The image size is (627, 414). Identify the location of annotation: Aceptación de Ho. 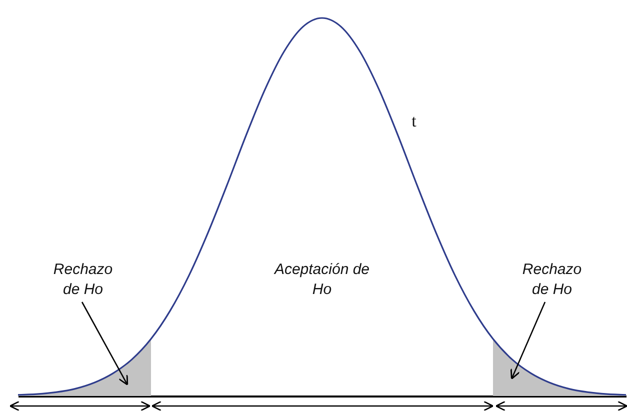
(321, 280).